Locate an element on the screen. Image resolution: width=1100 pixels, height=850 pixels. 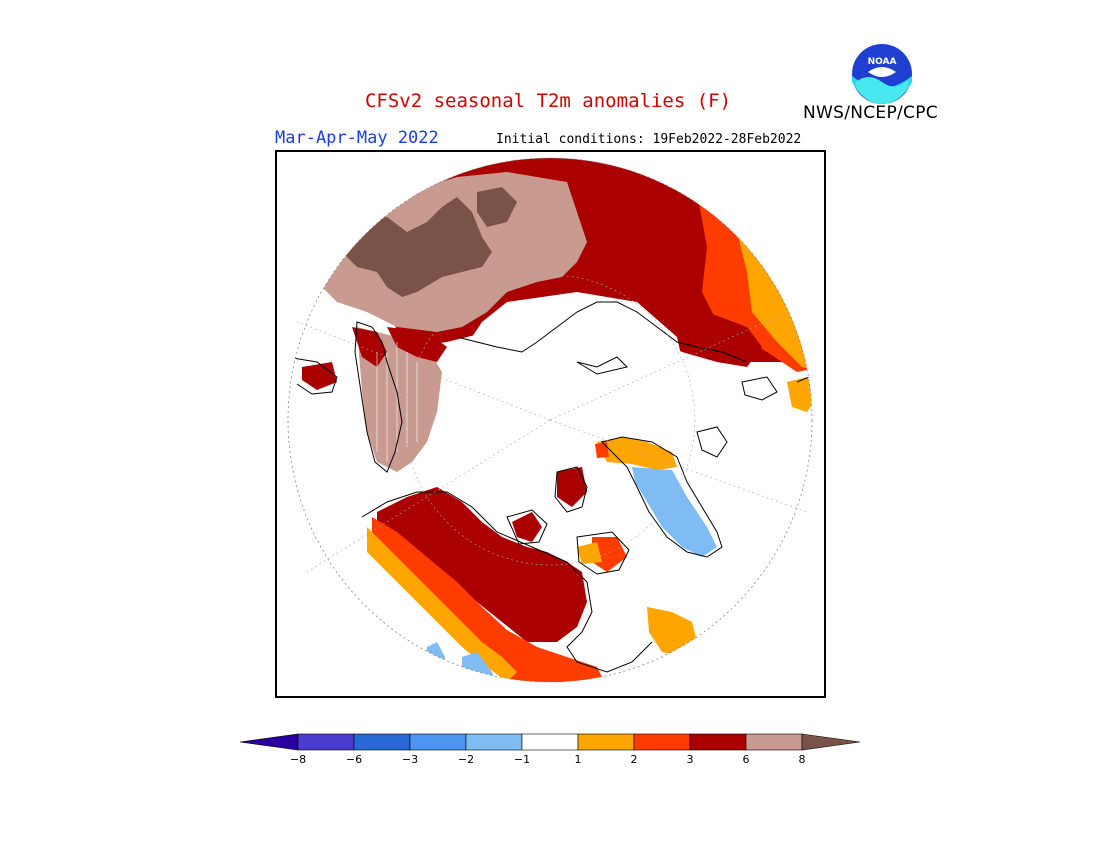
anomaly-region-north-america is located at coordinates (482, 564).